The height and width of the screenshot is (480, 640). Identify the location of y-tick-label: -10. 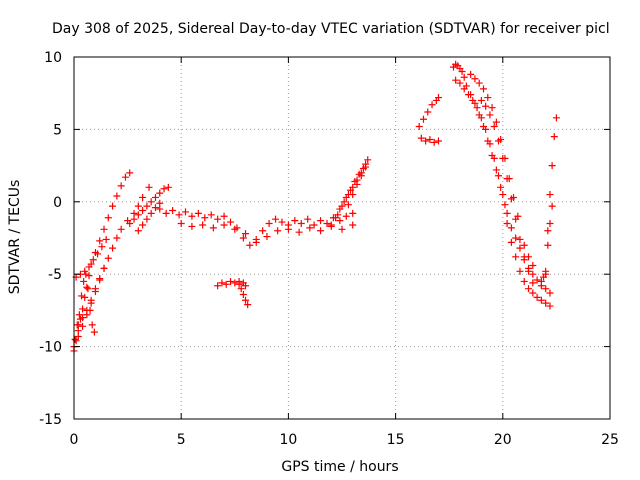
(50, 348).